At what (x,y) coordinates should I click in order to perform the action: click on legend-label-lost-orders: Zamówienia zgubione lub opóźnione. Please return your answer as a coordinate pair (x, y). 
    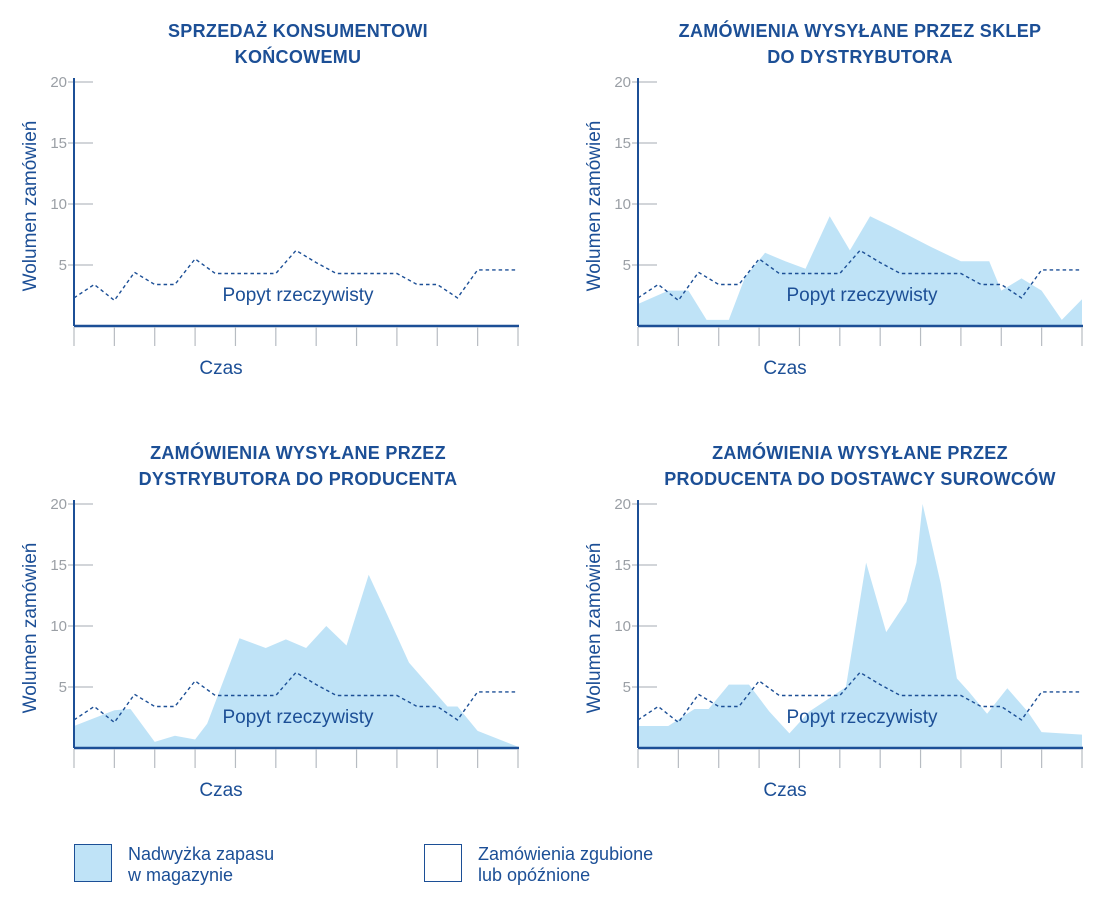
    Looking at the image, I should click on (565, 865).